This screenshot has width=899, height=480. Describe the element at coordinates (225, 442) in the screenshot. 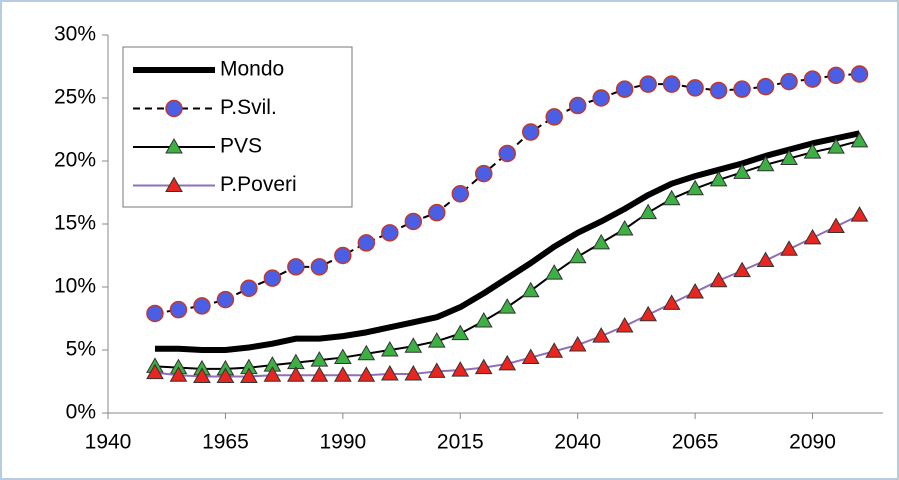

I see `x-tick-label: 1965` at that location.